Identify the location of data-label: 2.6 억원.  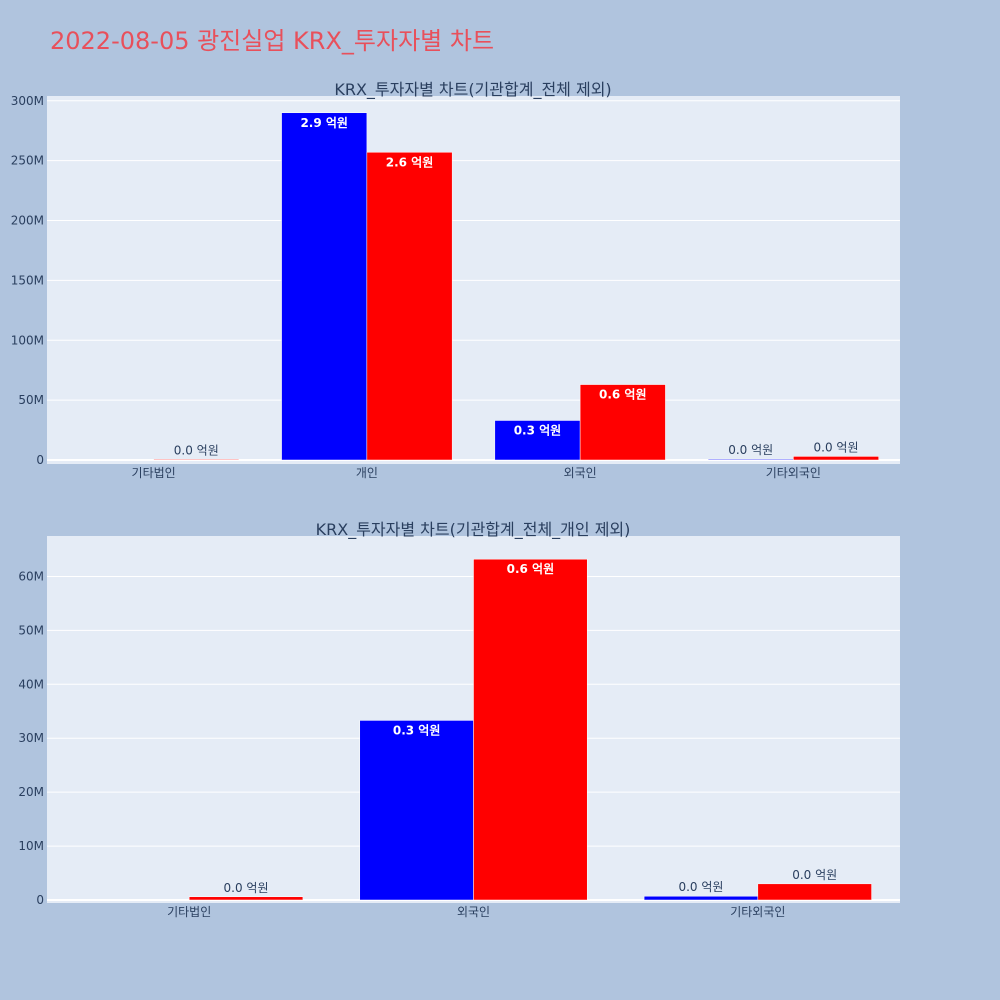
(410, 162).